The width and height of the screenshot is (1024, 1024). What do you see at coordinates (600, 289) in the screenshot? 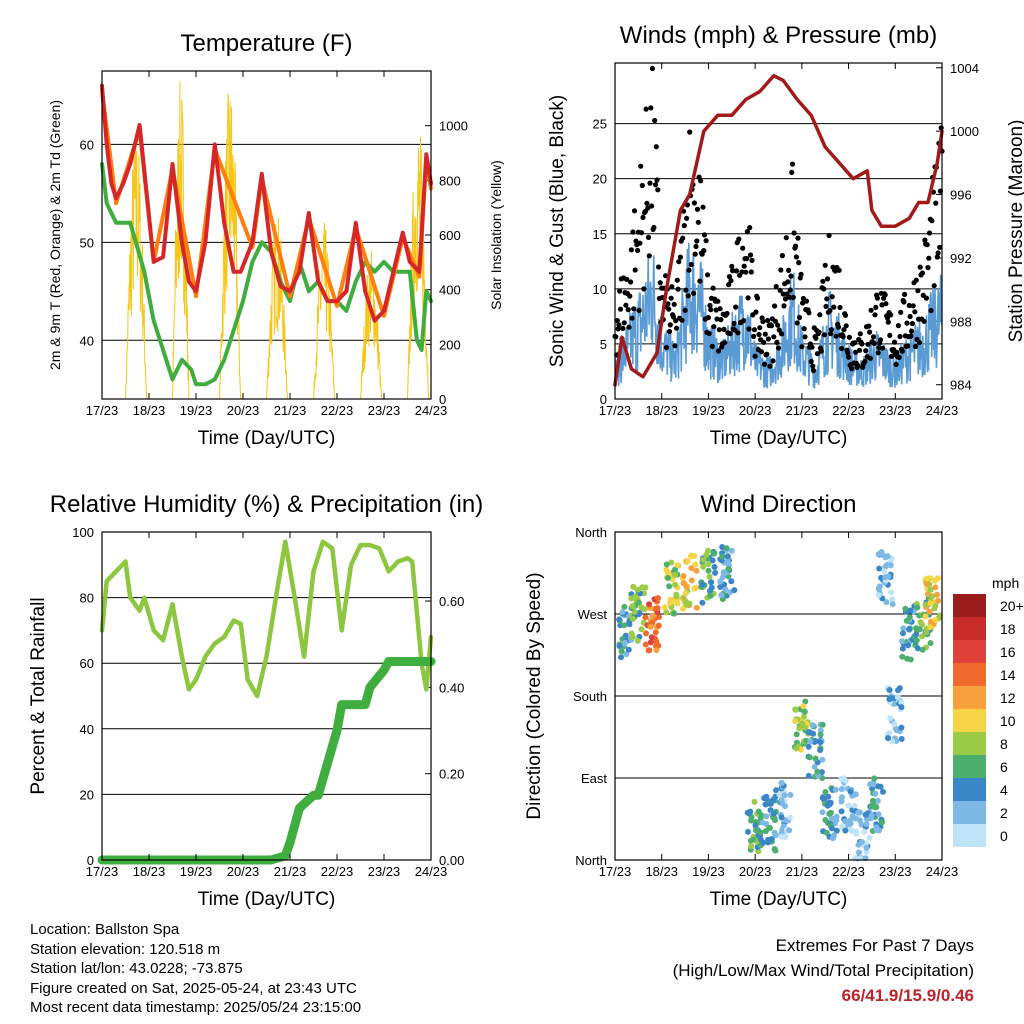
I see `y-tick-label: 10` at bounding box center [600, 289].